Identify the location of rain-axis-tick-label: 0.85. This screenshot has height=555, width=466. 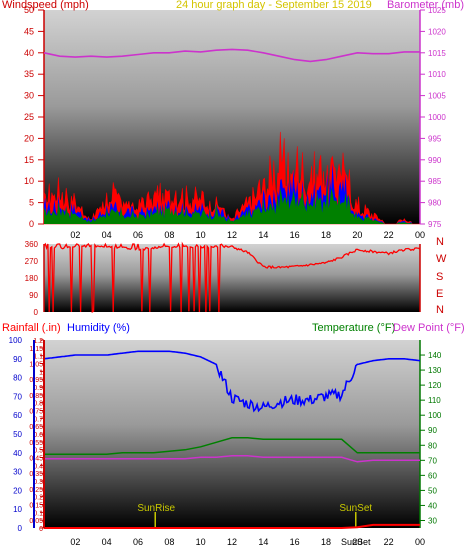
(36, 396).